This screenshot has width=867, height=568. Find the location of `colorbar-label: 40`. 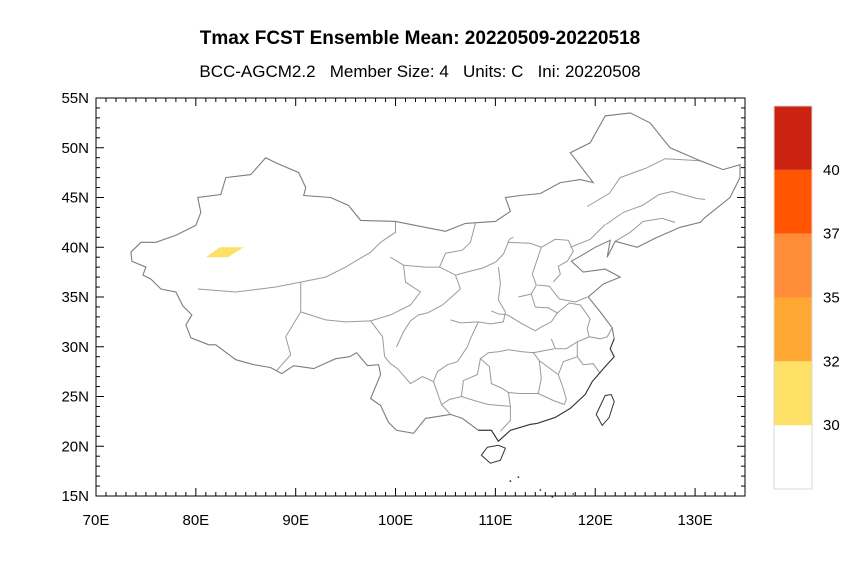

colorbar-label: 40 is located at coordinates (831, 170).